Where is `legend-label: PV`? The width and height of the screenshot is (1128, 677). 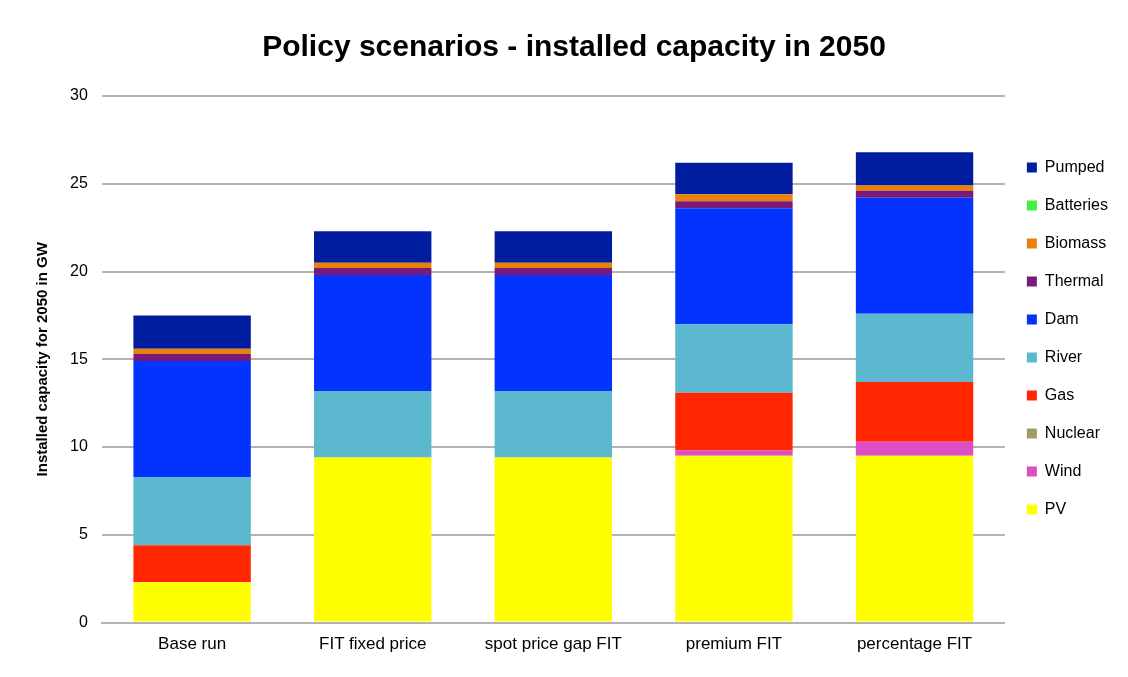 legend-label: PV is located at coordinates (1055, 508).